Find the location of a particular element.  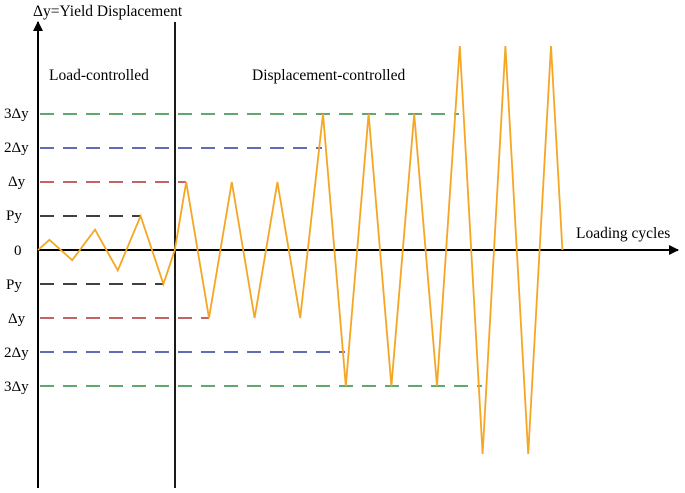

y-label-minus-3dy: 3Δy is located at coordinates (16, 387).